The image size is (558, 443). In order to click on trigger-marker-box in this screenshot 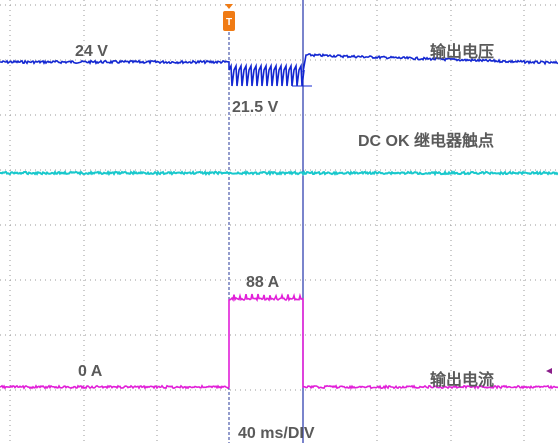, I will do `click(229, 21)`.